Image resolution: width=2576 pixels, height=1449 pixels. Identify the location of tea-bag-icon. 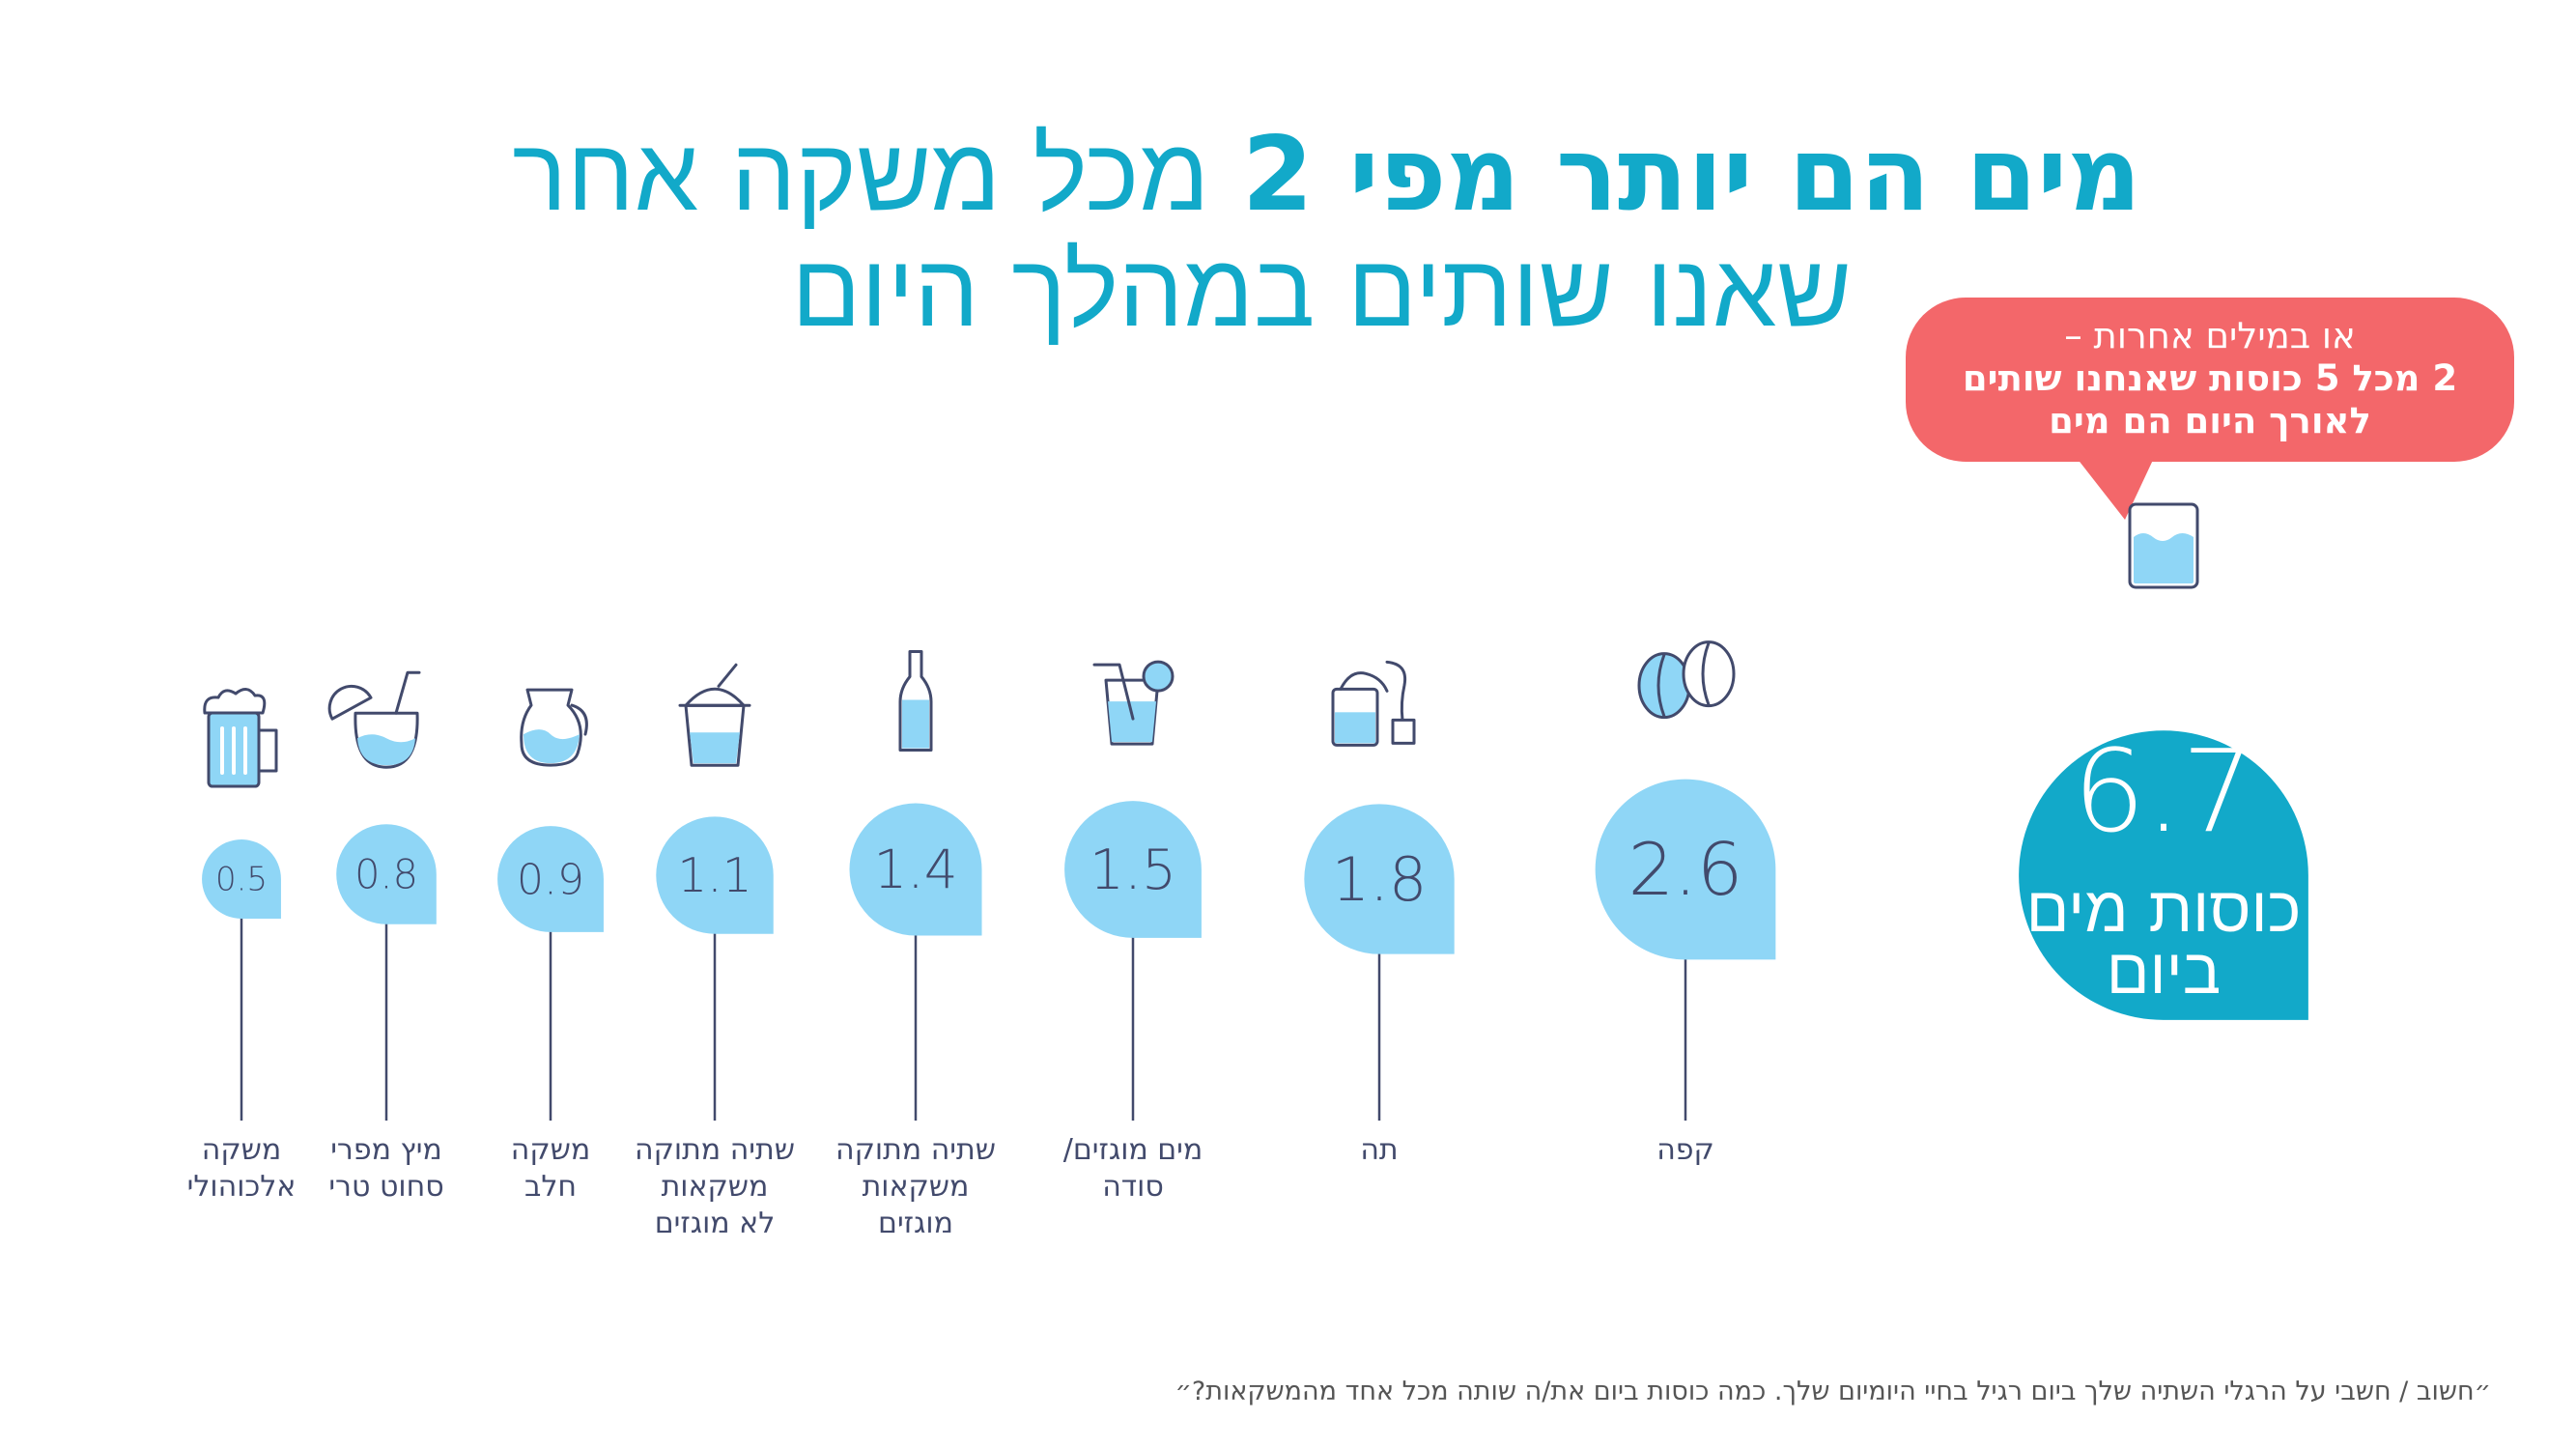
(1373, 703).